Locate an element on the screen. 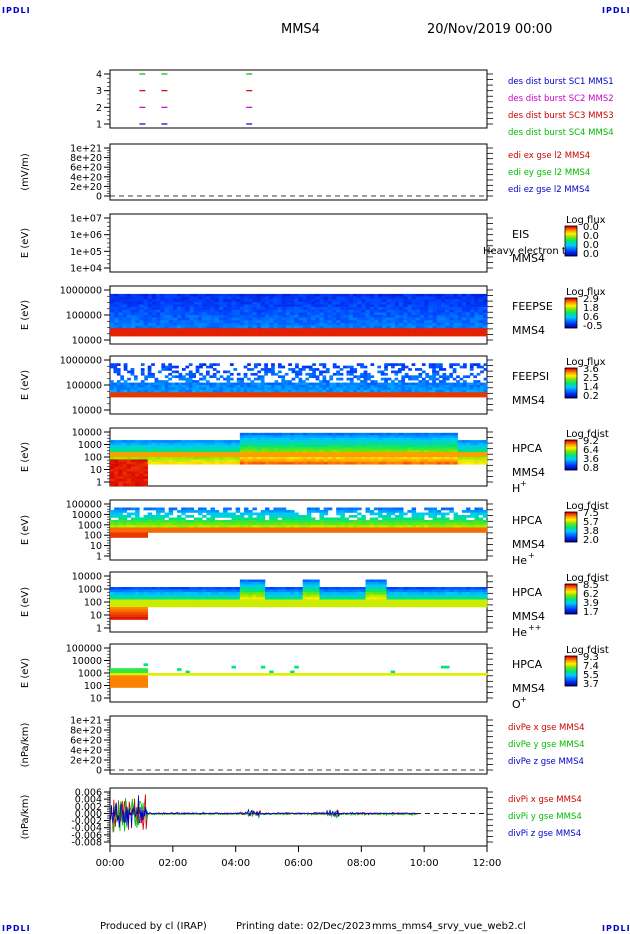  y-axis-label: E (eV) is located at coordinates (25, 530).